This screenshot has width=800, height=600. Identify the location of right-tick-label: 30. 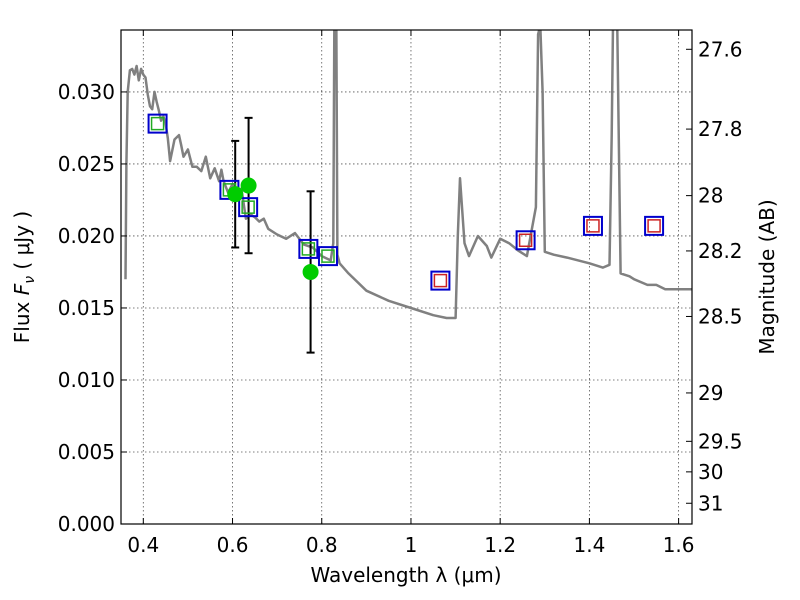
(710, 472).